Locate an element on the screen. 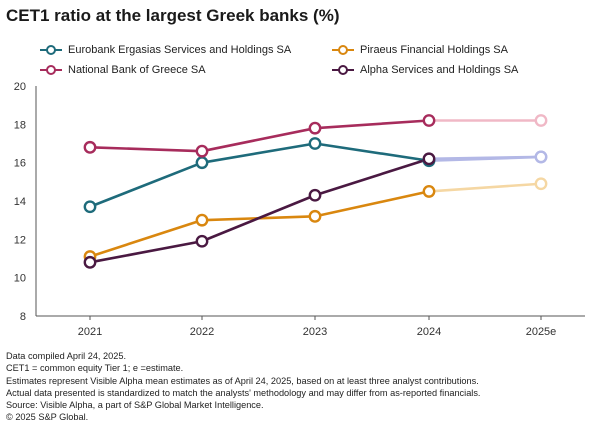 The height and width of the screenshot is (439, 600). legend-swatch-eurobank is located at coordinates (51, 50).